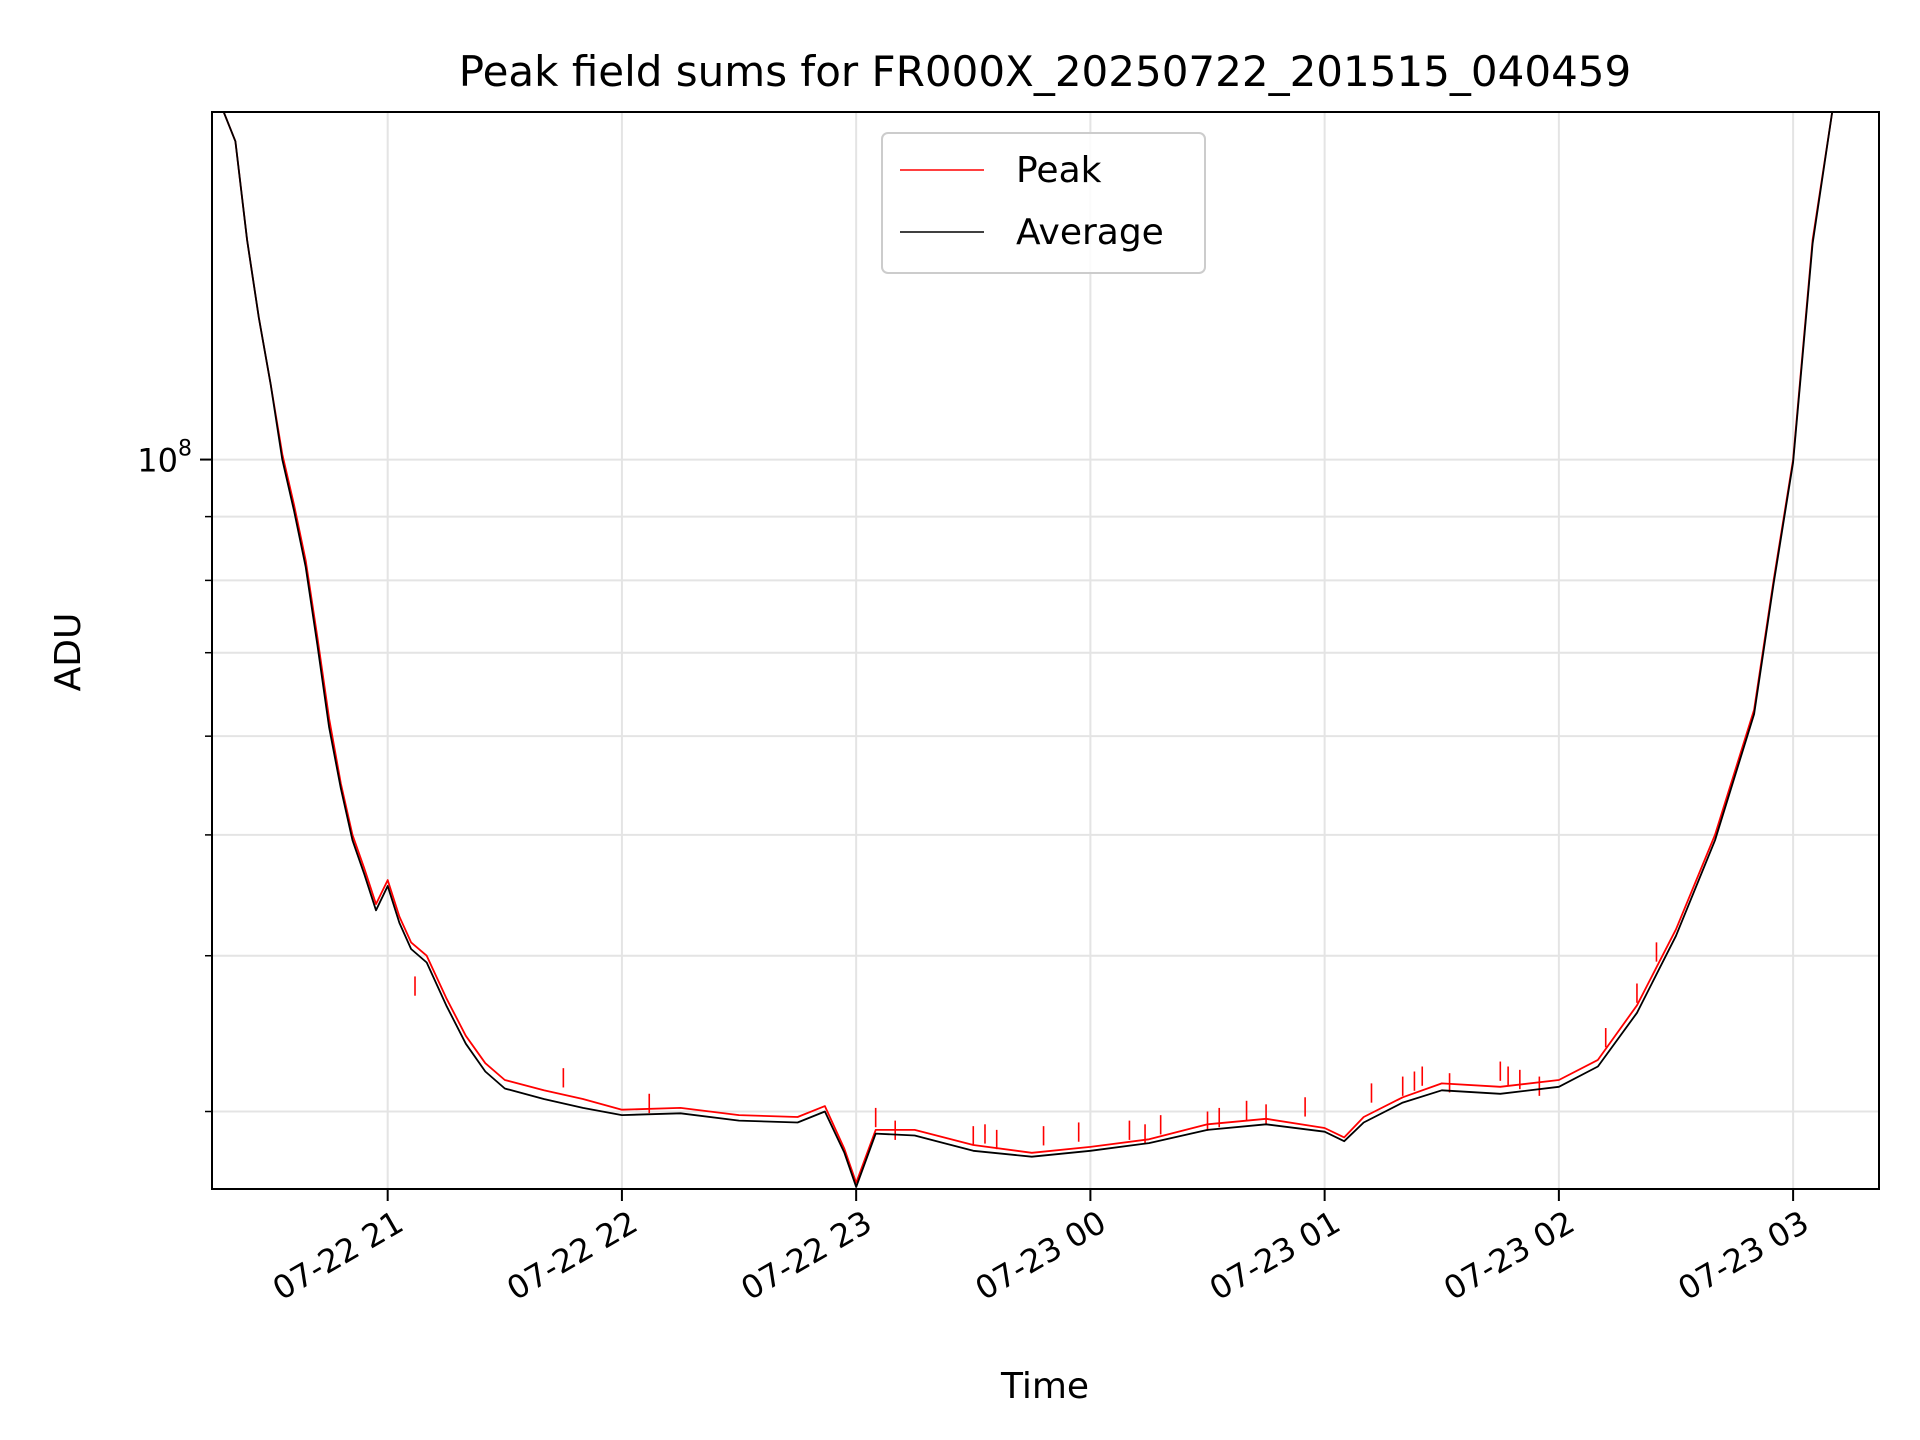 The height and width of the screenshot is (1440, 1920). I want to click on legend-average-label: Average, so click(1090, 232).